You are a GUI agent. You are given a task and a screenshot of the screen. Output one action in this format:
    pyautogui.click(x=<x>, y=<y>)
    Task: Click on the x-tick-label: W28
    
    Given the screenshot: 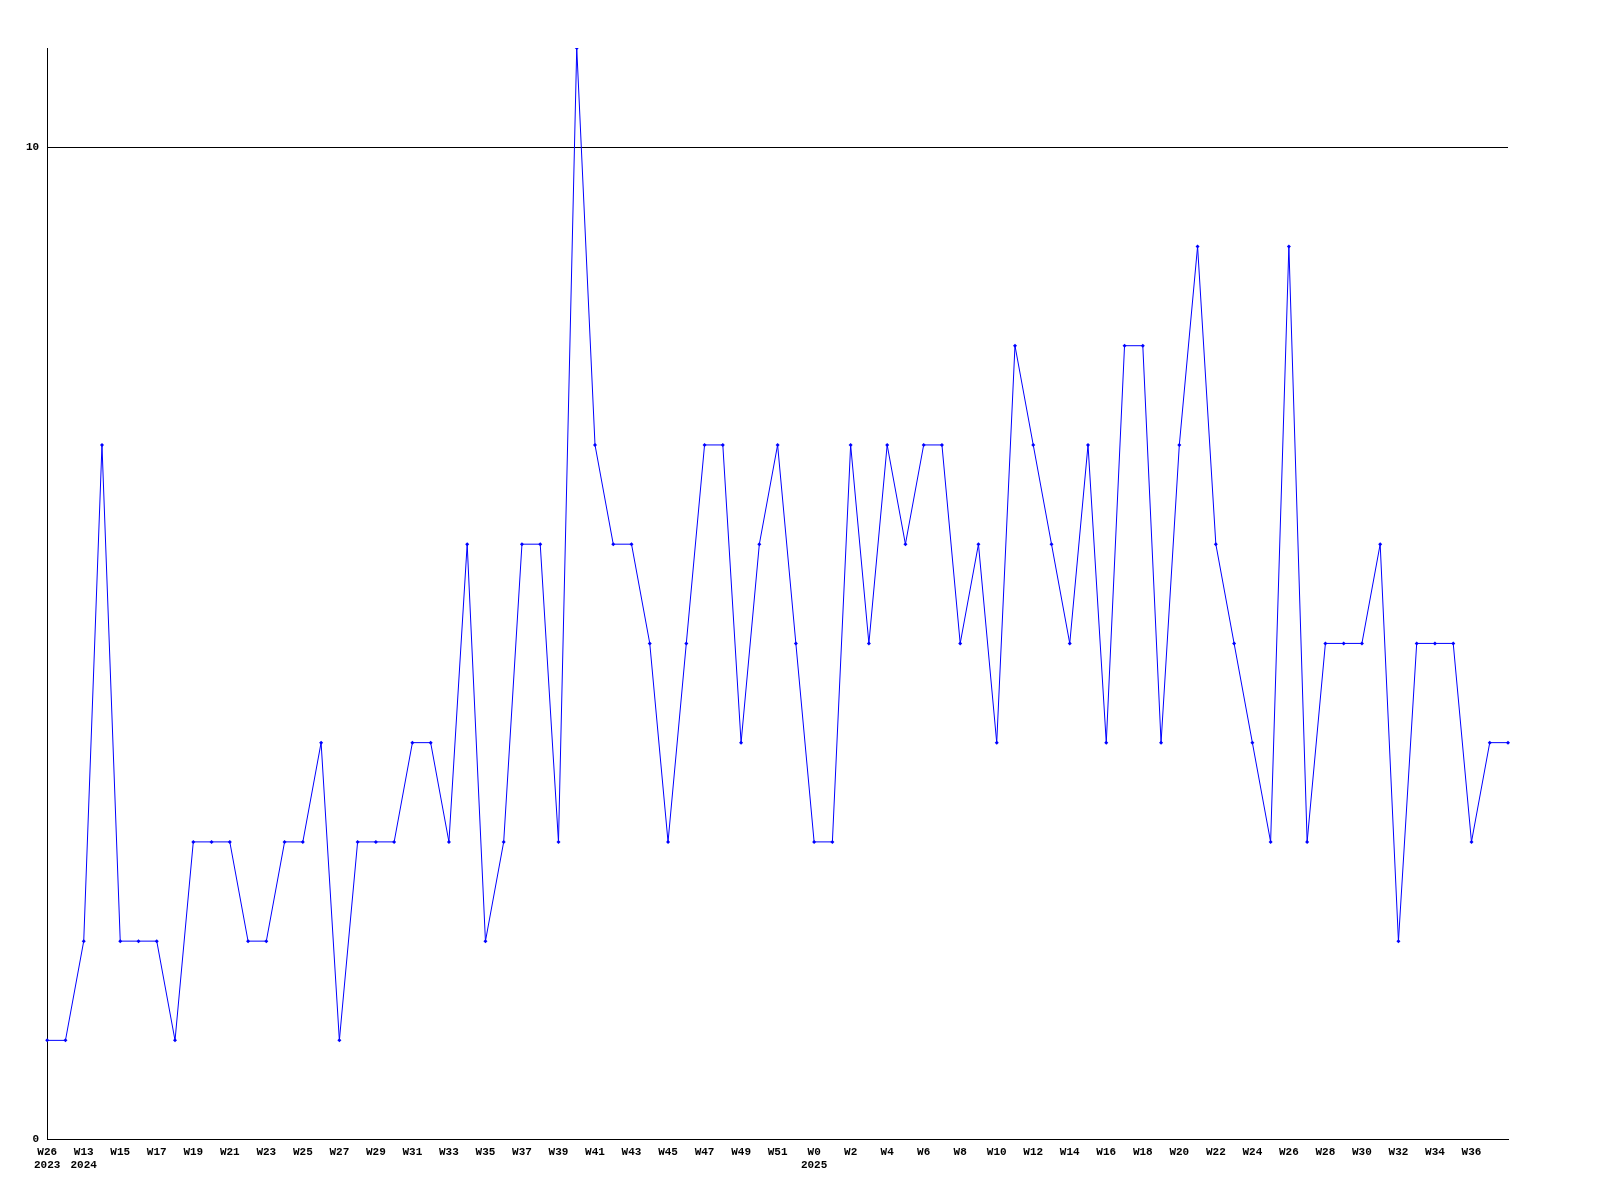 What is the action you would take?
    pyautogui.click(x=1325, y=1151)
    